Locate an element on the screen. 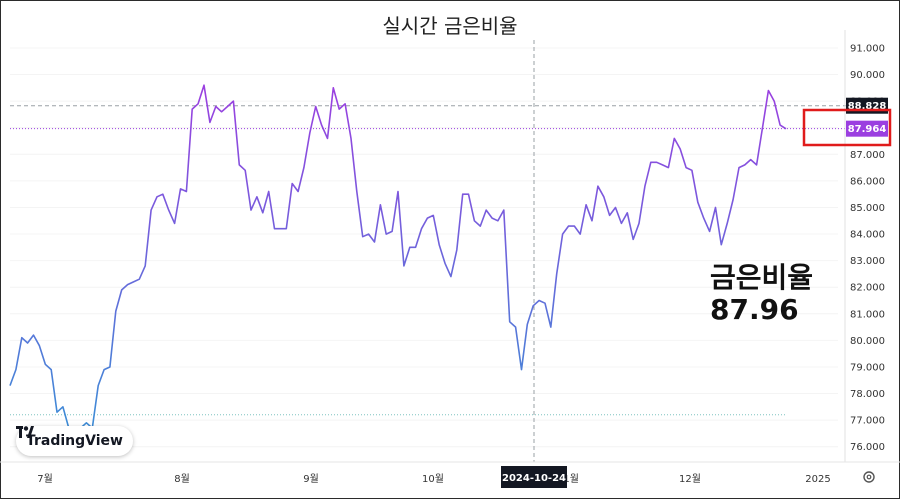 This screenshot has width=900, height=499. ratio-overlay-value: 87.96 is located at coordinates (754, 309).